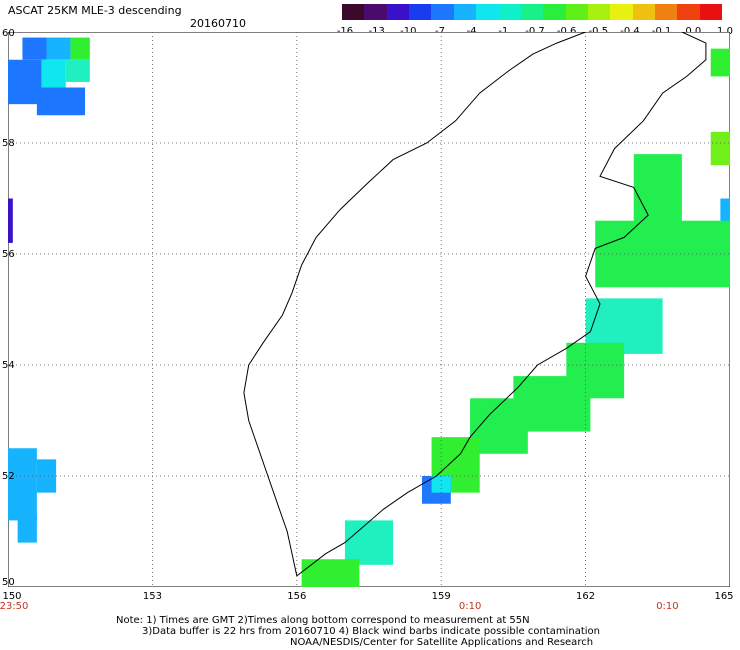 The width and height of the screenshot is (740, 650). What do you see at coordinates (8, 33) in the screenshot?
I see `latitude-label: 60` at bounding box center [8, 33].